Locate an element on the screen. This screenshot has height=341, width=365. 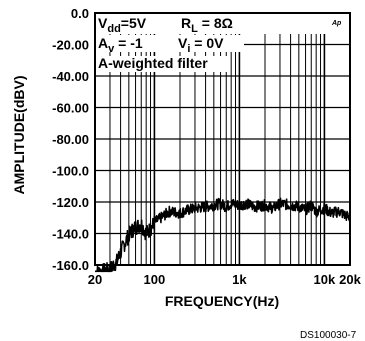
x-tick-label: 20 is located at coordinates (95, 279).